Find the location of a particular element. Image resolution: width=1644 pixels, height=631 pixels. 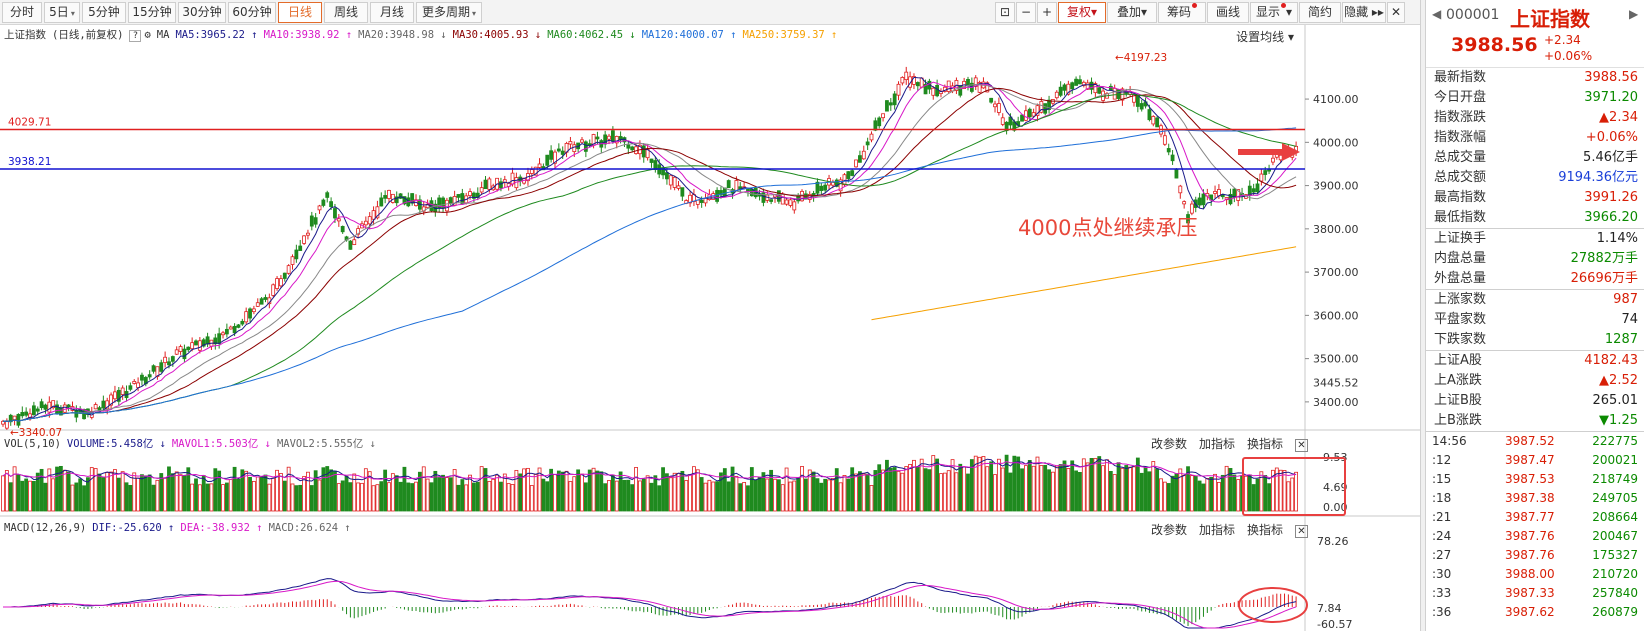

period-tab-3: 15分钟 is located at coordinates (152, 12).